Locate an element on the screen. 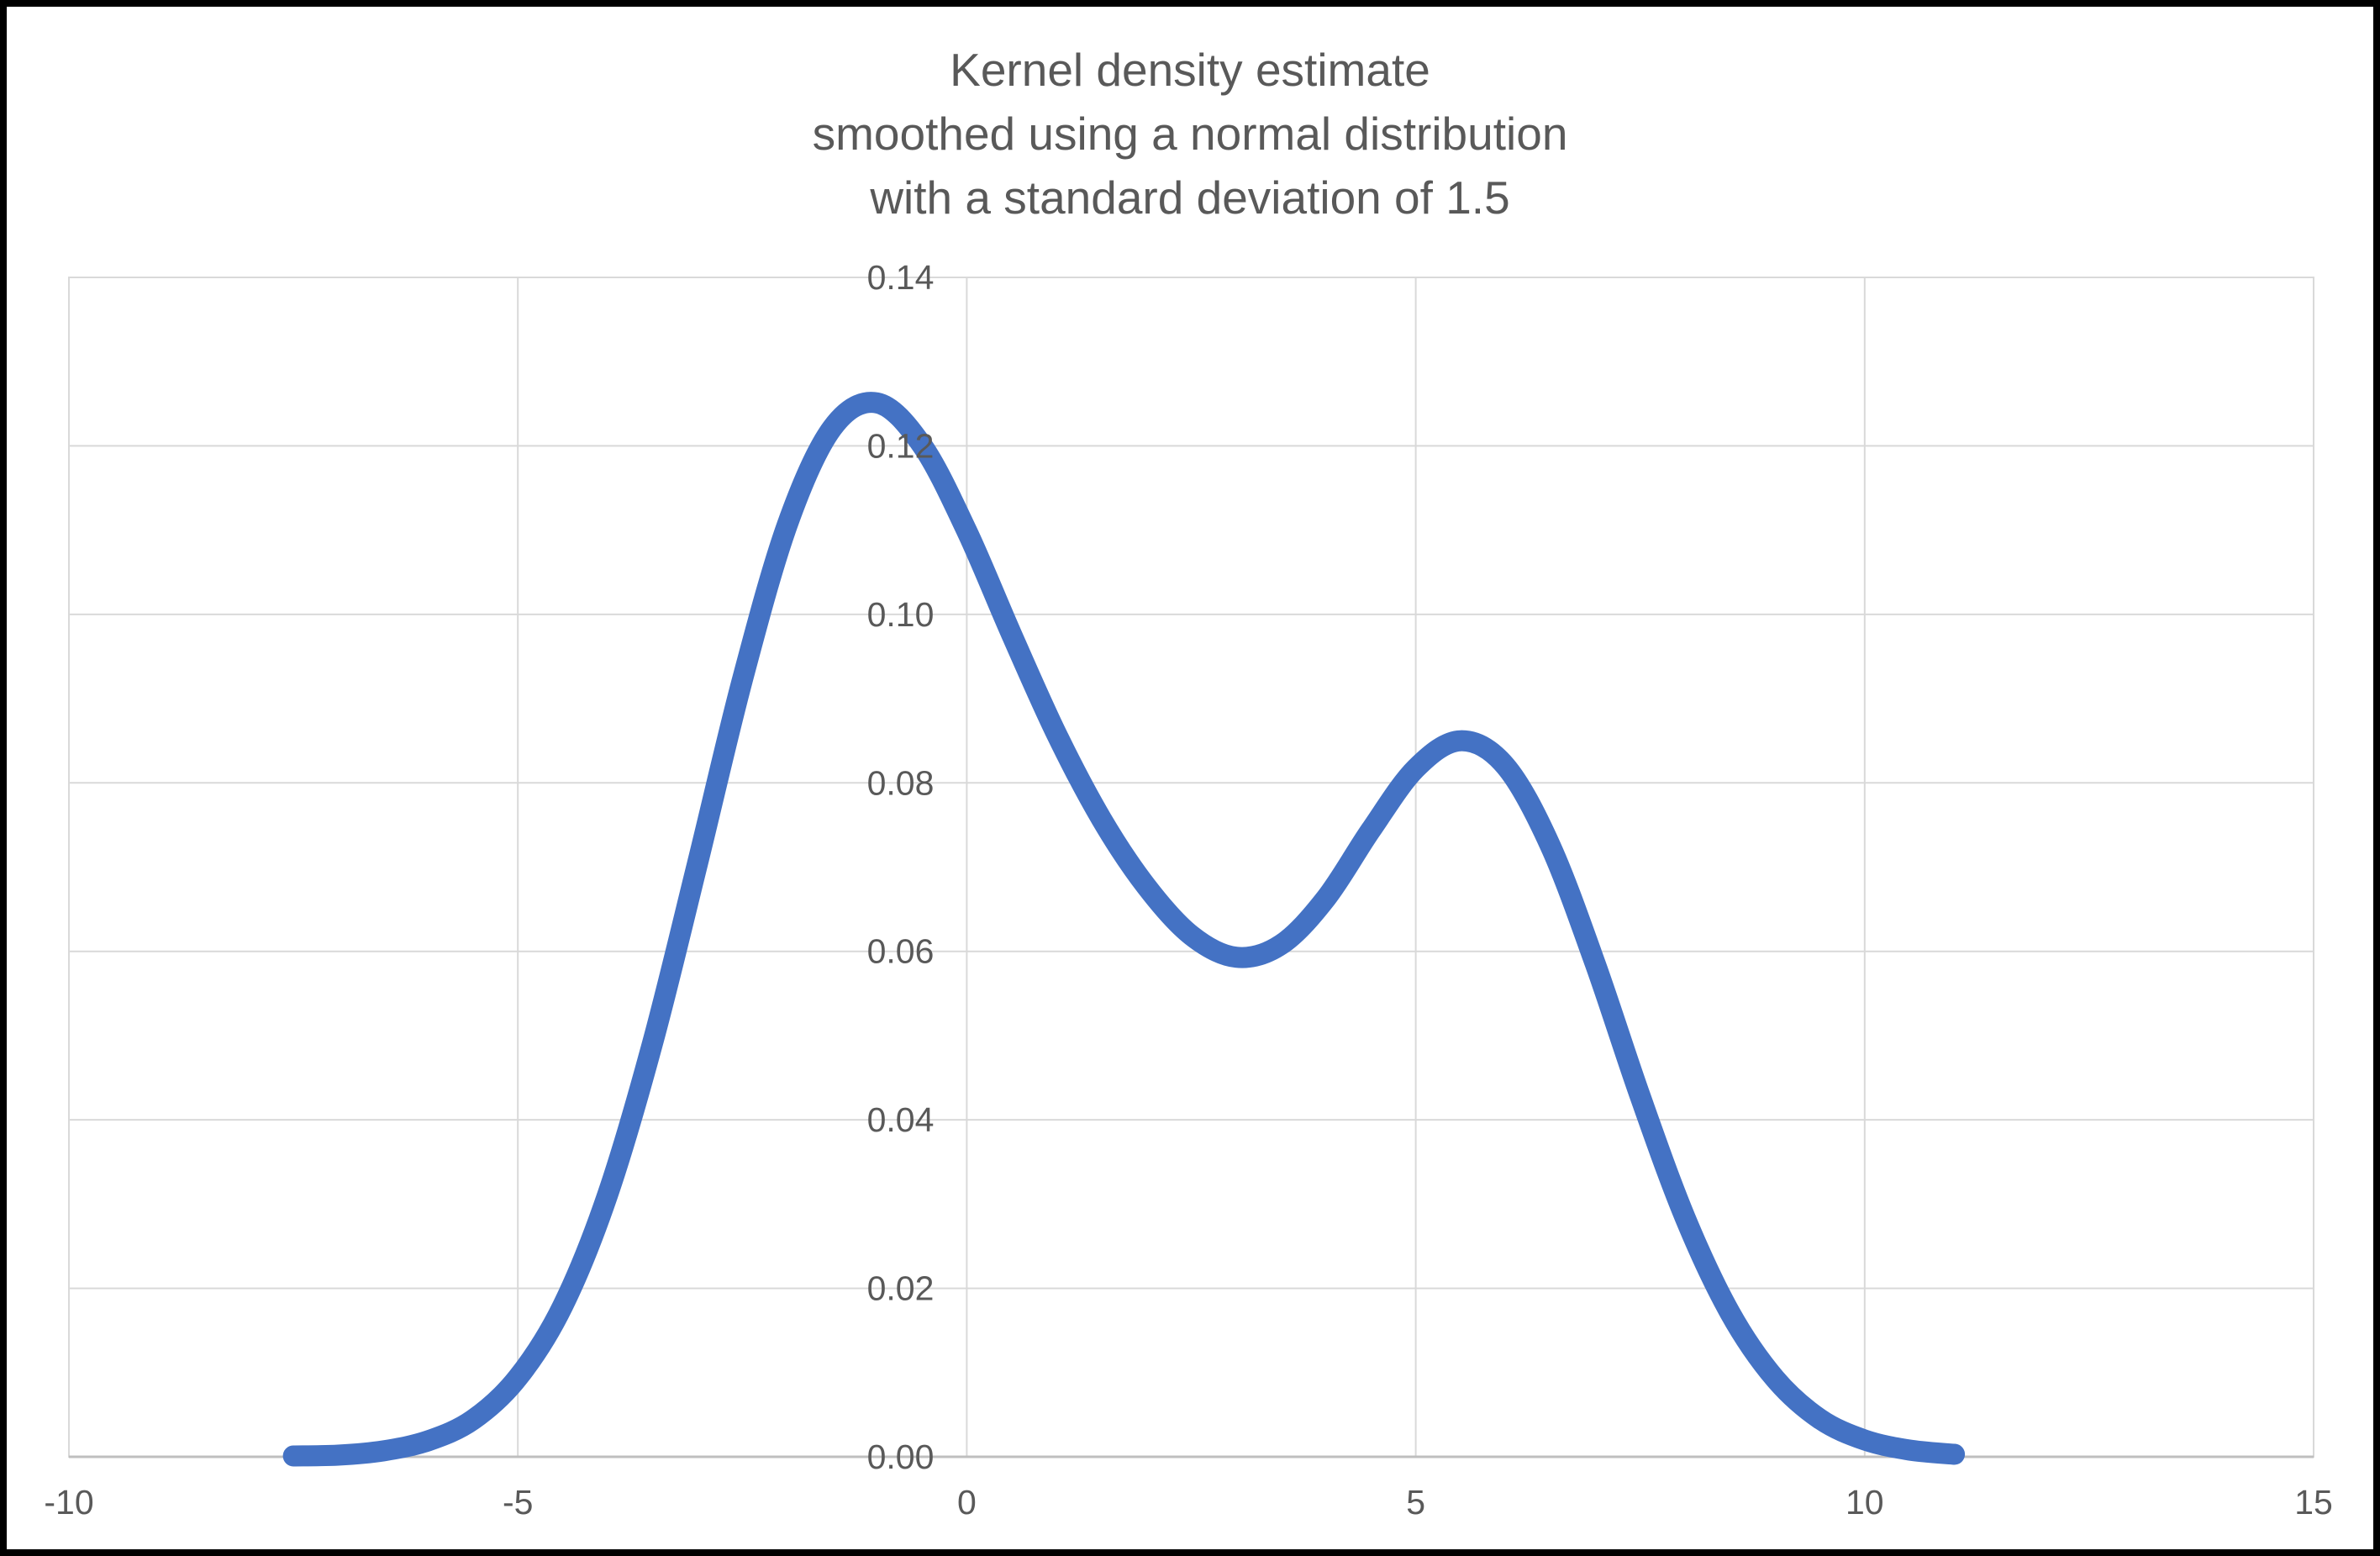 Image resolution: width=2380 pixels, height=1556 pixels. y-tick-label: 0.12 is located at coordinates (901, 445).